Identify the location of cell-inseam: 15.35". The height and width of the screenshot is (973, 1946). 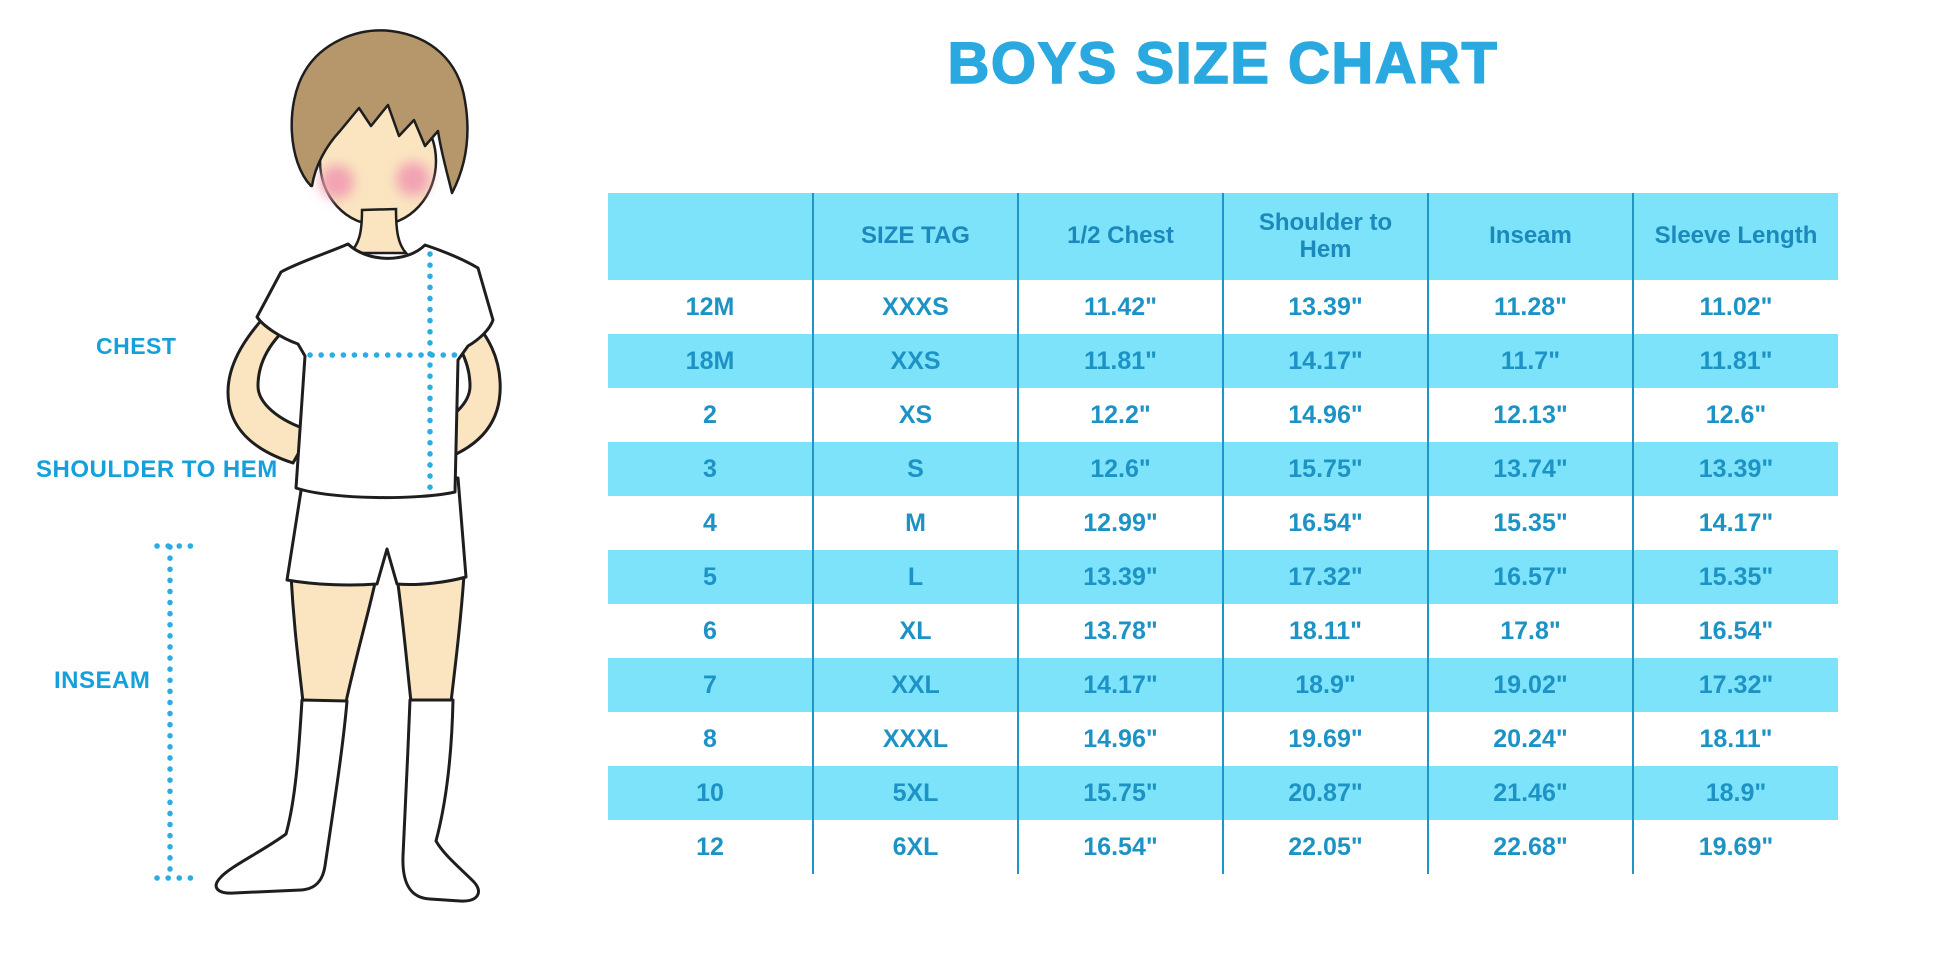
(1530, 523).